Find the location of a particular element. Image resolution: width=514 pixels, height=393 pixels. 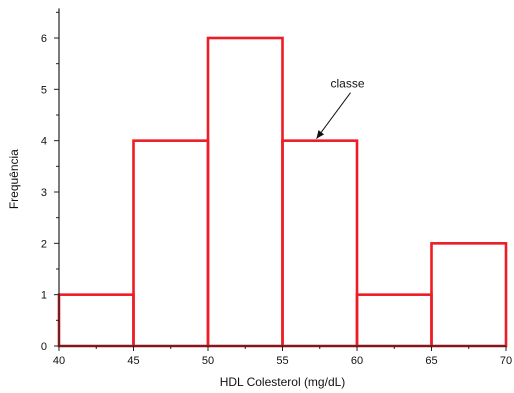

annotation-arrow is located at coordinates (333, 115).